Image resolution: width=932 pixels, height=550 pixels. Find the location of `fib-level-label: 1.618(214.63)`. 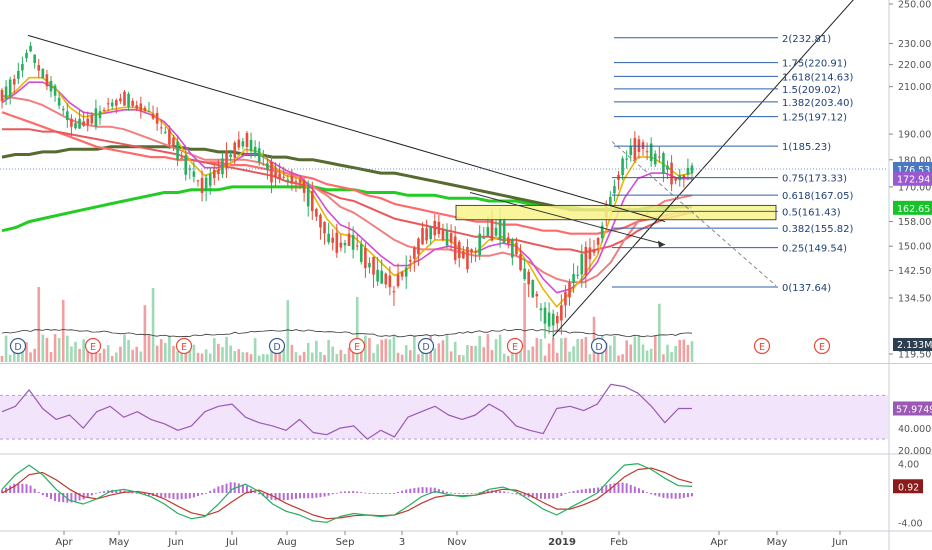

fib-level-label: 1.618(214.63) is located at coordinates (818, 77).